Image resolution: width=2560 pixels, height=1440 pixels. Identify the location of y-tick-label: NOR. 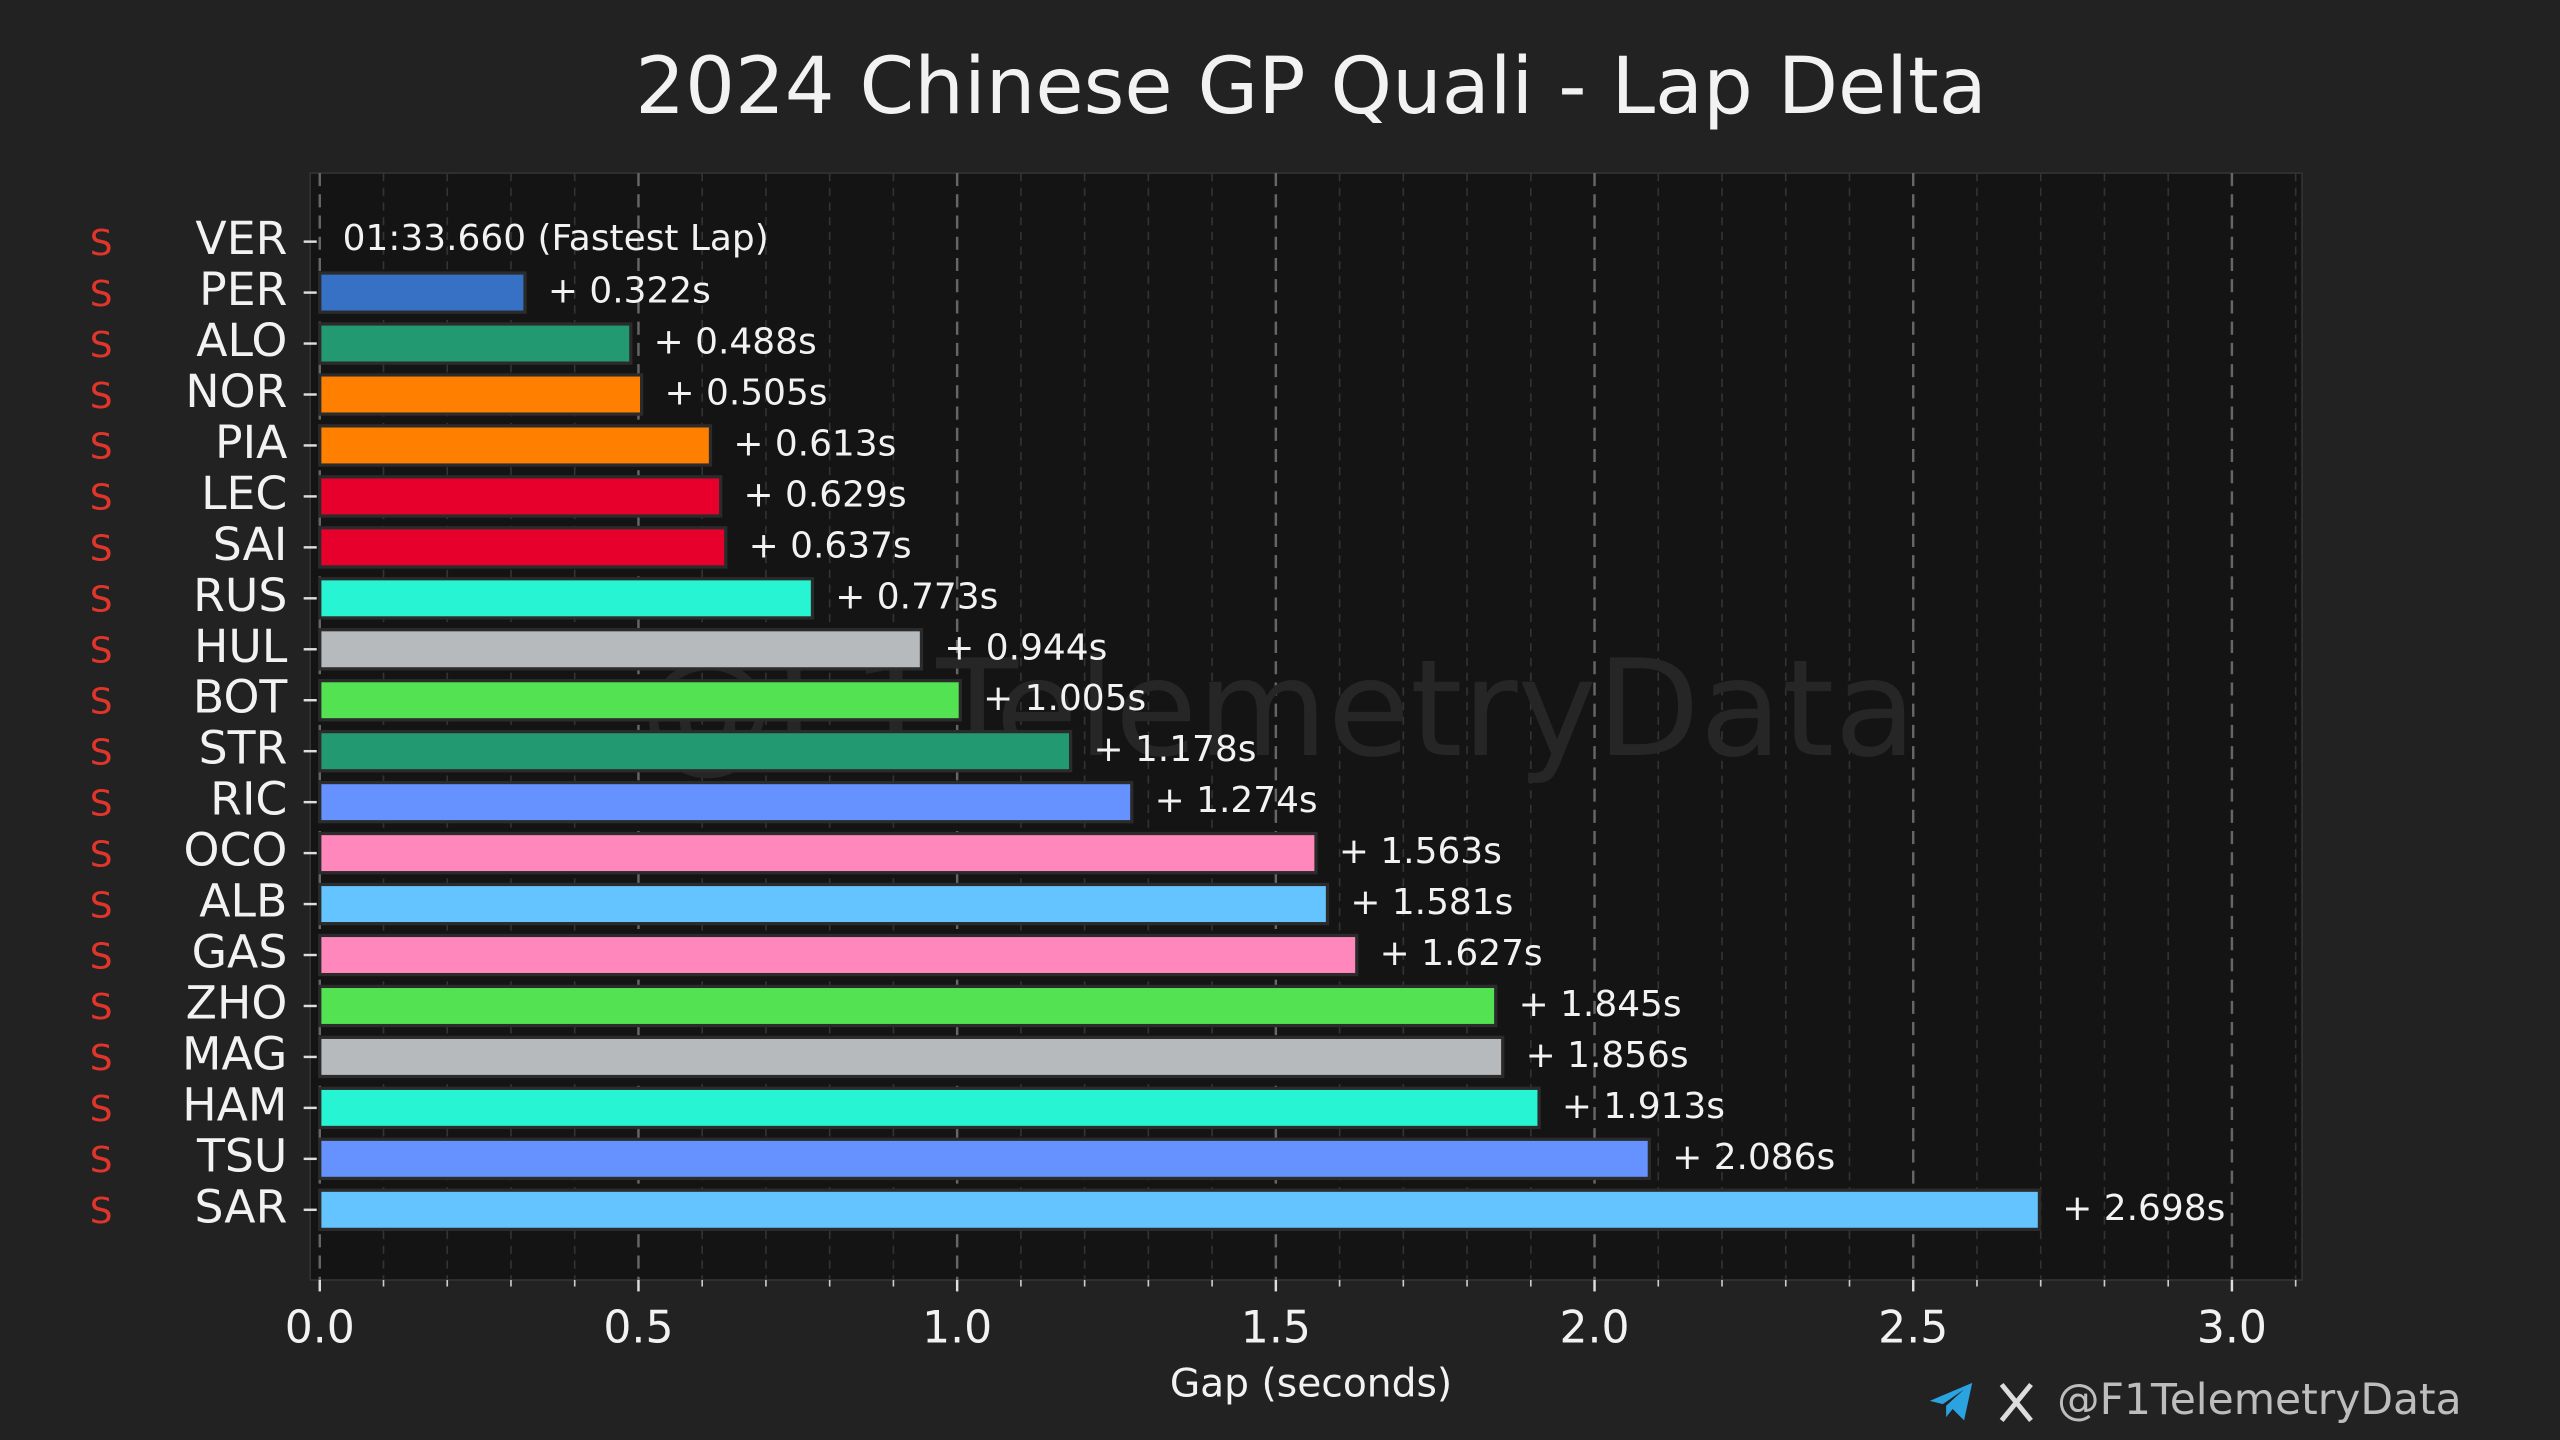
(236, 391).